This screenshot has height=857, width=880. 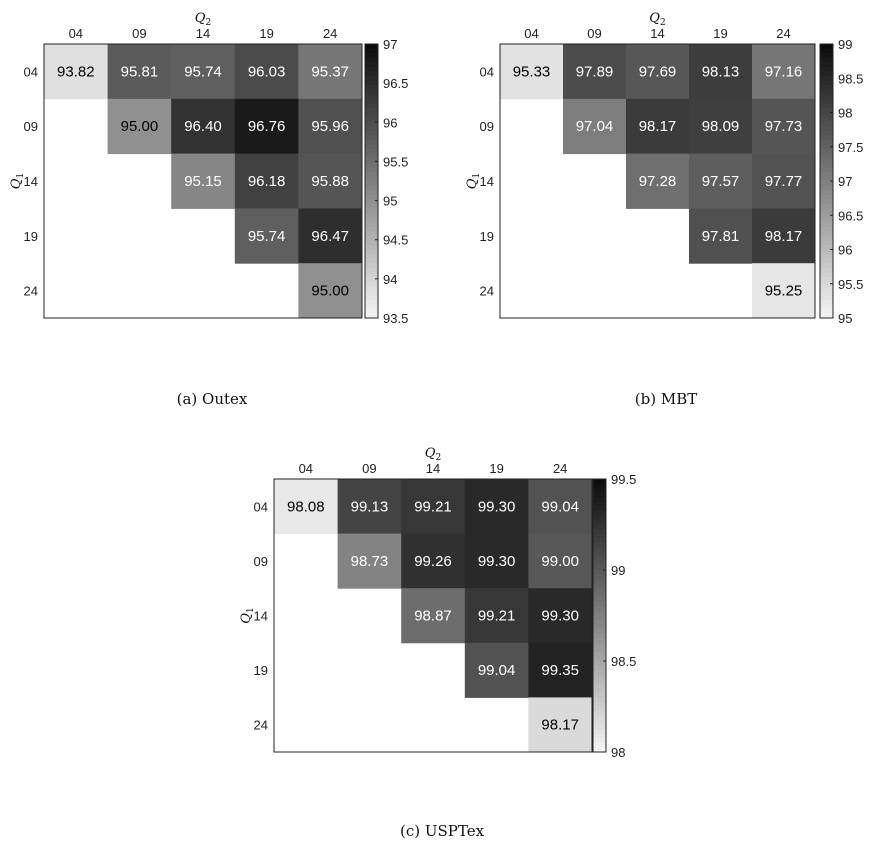 I want to click on y-tick-label: 04, so click(x=31, y=71).